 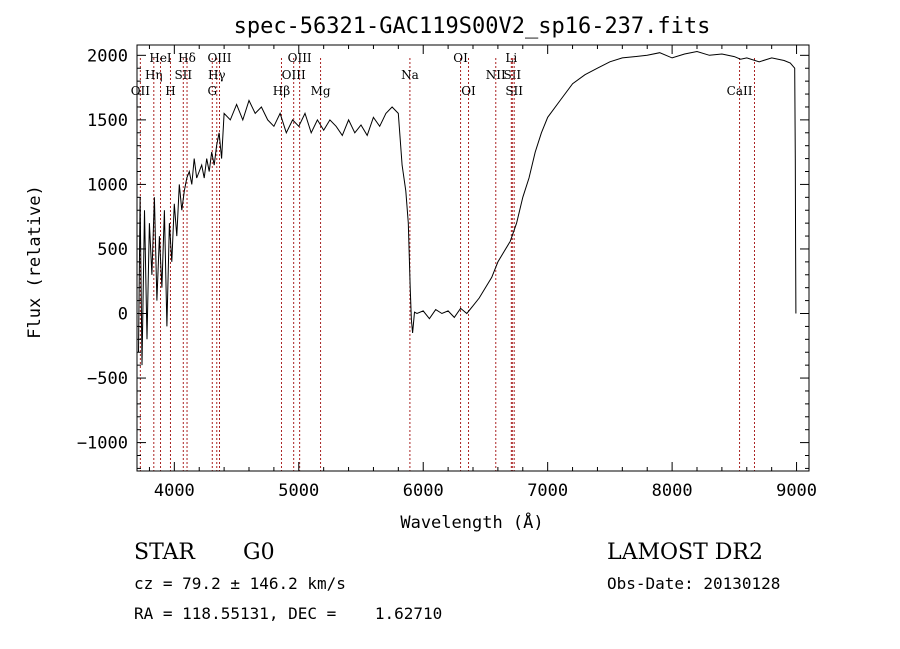 I want to click on y-tick-label: 1000, so click(x=107, y=185).